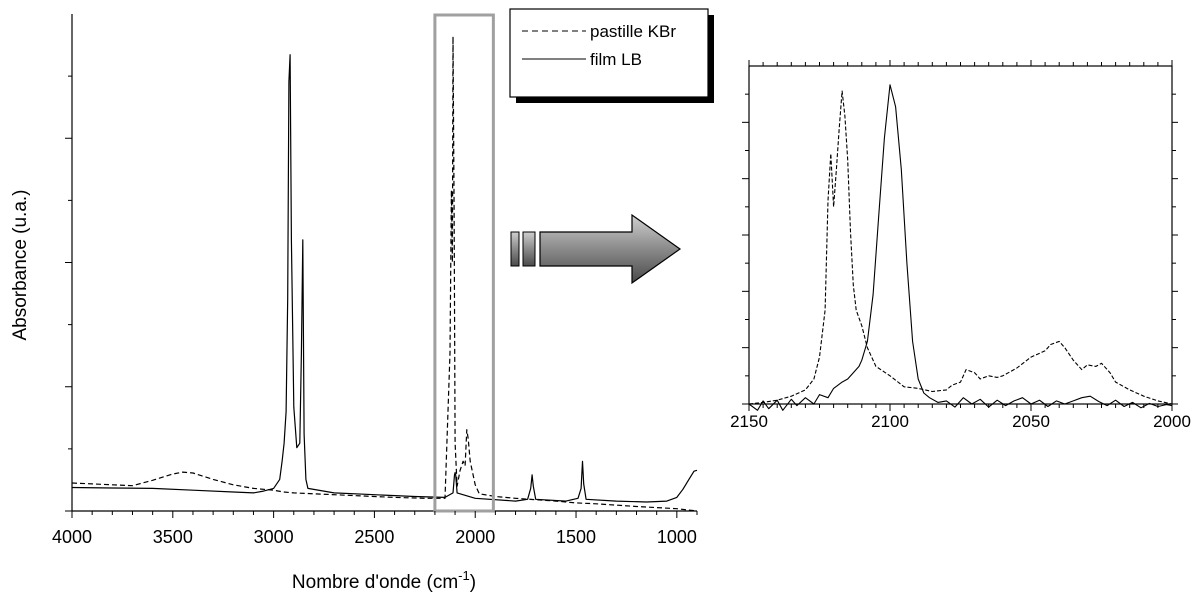 This screenshot has width=1194, height=594. What do you see at coordinates (173, 537) in the screenshot?
I see `x-tick-label-3500: 3500` at bounding box center [173, 537].